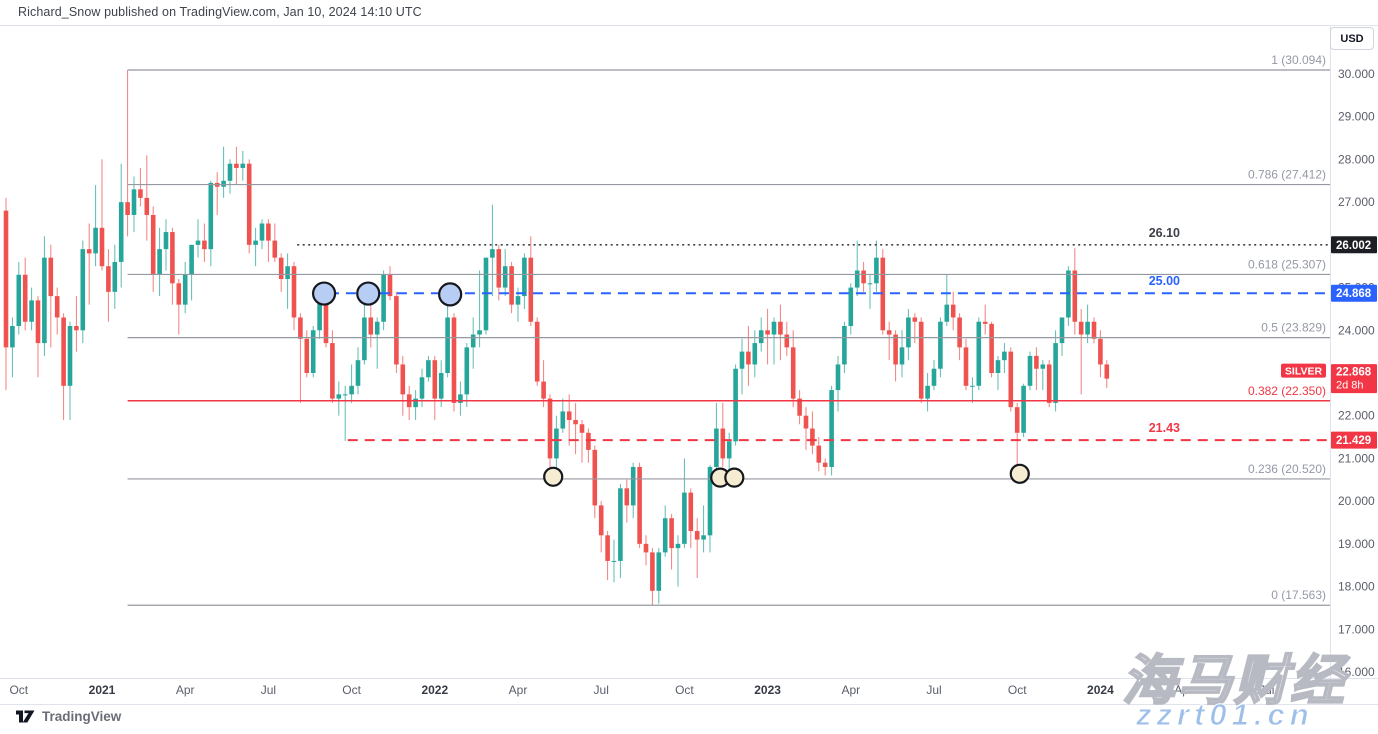 This screenshot has height=734, width=1378. I want to click on fib-level-label: 0 (17.563), so click(1298, 595).